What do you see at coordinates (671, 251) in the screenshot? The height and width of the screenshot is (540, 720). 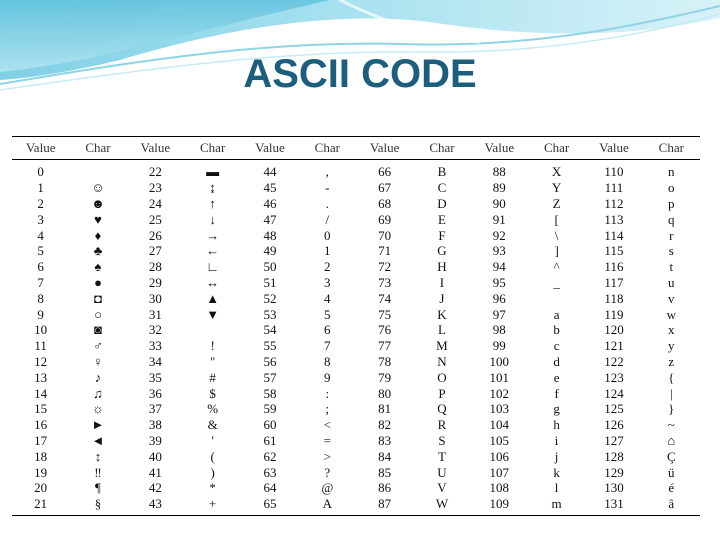 I see `table-cell: s` at bounding box center [671, 251].